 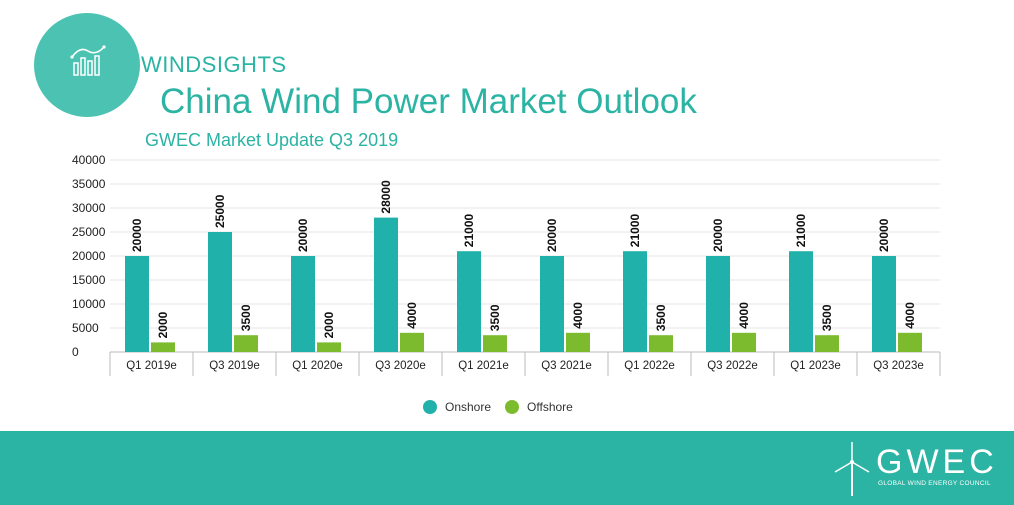 What do you see at coordinates (151, 366) in the screenshot?
I see `x-tick-label: Q1 2019e` at bounding box center [151, 366].